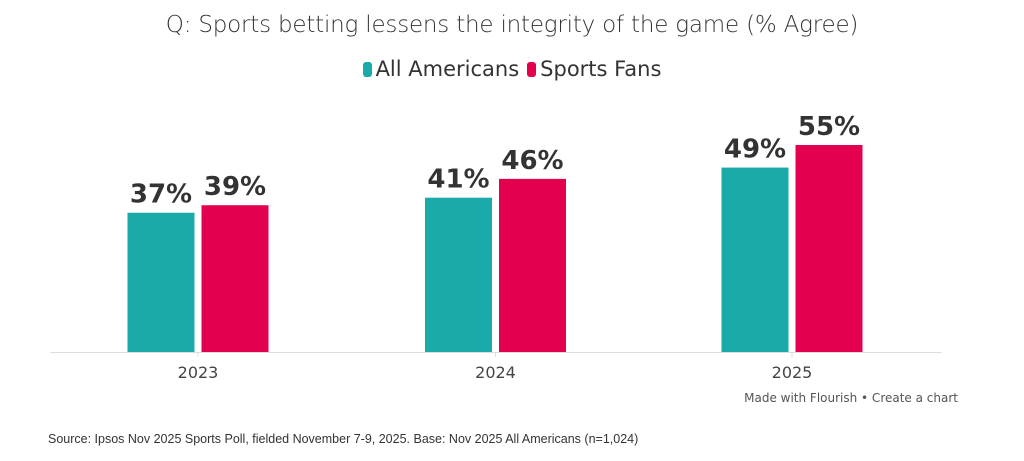 This screenshot has height=461, width=1024. What do you see at coordinates (198, 372) in the screenshot?
I see `x-tick-label: 2023` at bounding box center [198, 372].